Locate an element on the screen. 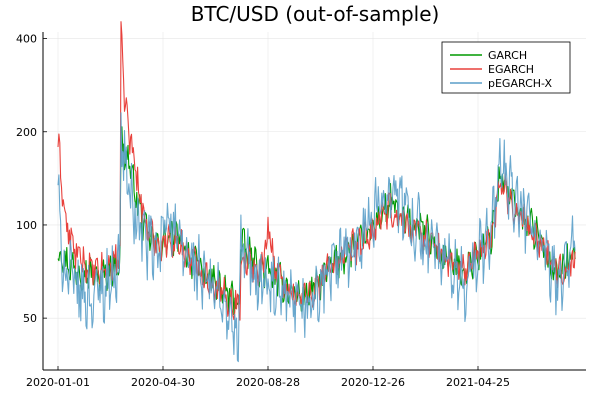 The height and width of the screenshot is (400, 600). y-ticks: 50 100 200 400 is located at coordinates (31, 179).